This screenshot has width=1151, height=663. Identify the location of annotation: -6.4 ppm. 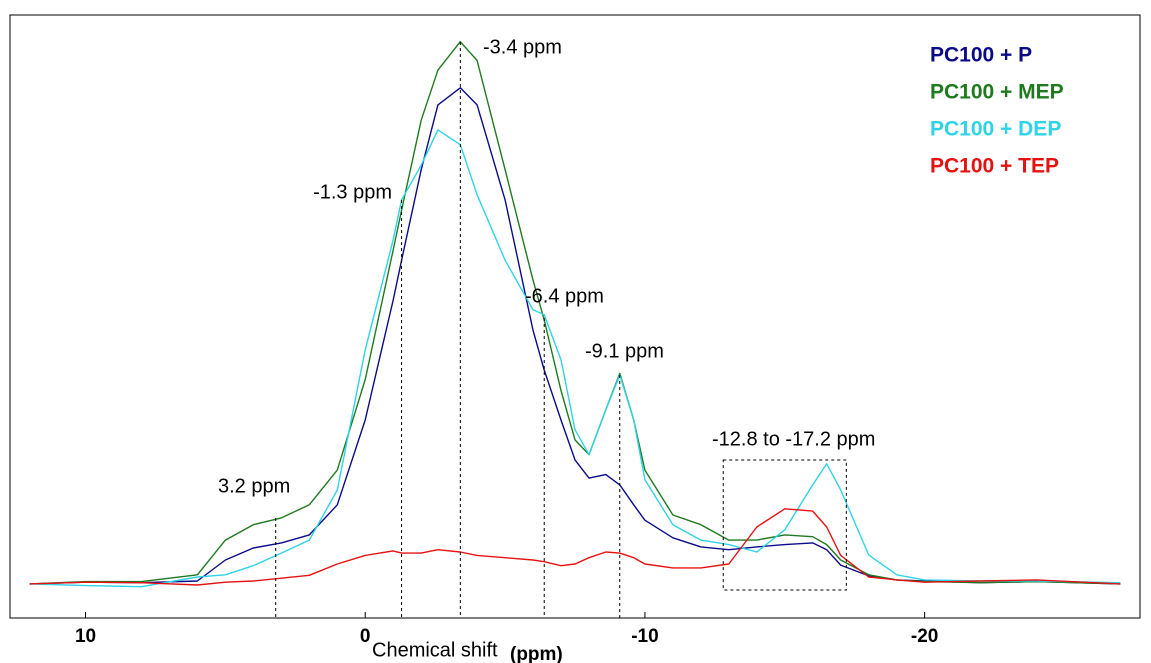
(564, 296).